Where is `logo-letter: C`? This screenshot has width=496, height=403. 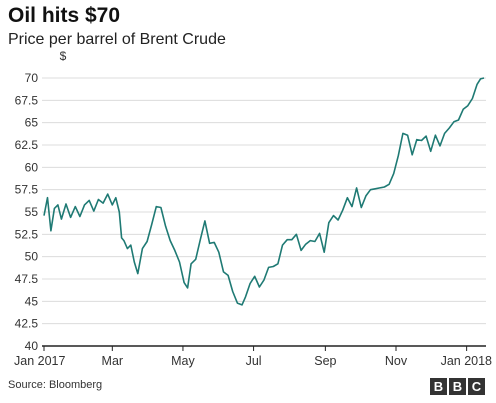
logo-letter: C is located at coordinates (476, 386).